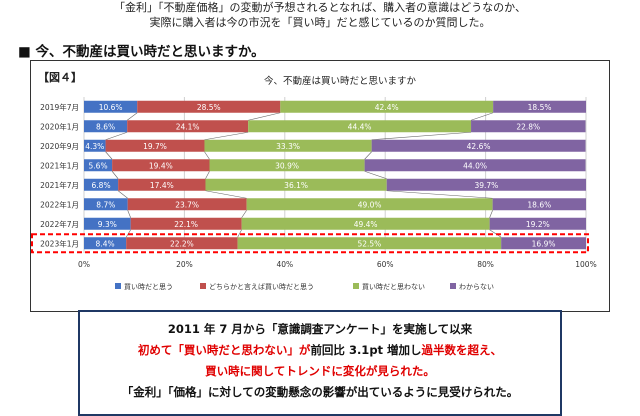 The image size is (640, 416). Describe the element at coordinates (485, 264) in the screenshot. I see `x-tick-label: 80%` at that location.